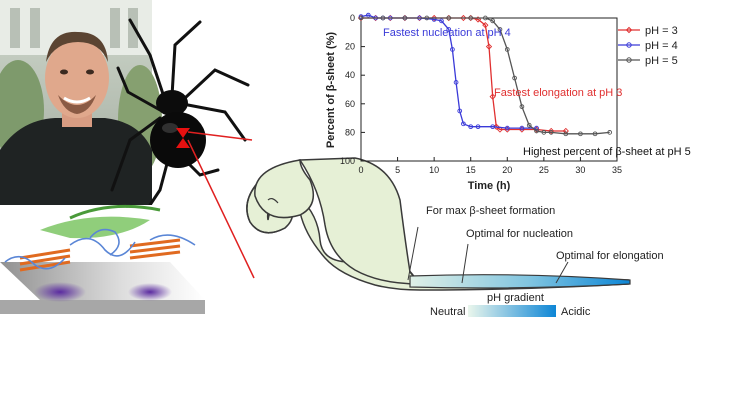 This screenshot has height=400, width=740. What do you see at coordinates (661, 46) in the screenshot?
I see `legend-label: pH = 4` at bounding box center [661, 46].